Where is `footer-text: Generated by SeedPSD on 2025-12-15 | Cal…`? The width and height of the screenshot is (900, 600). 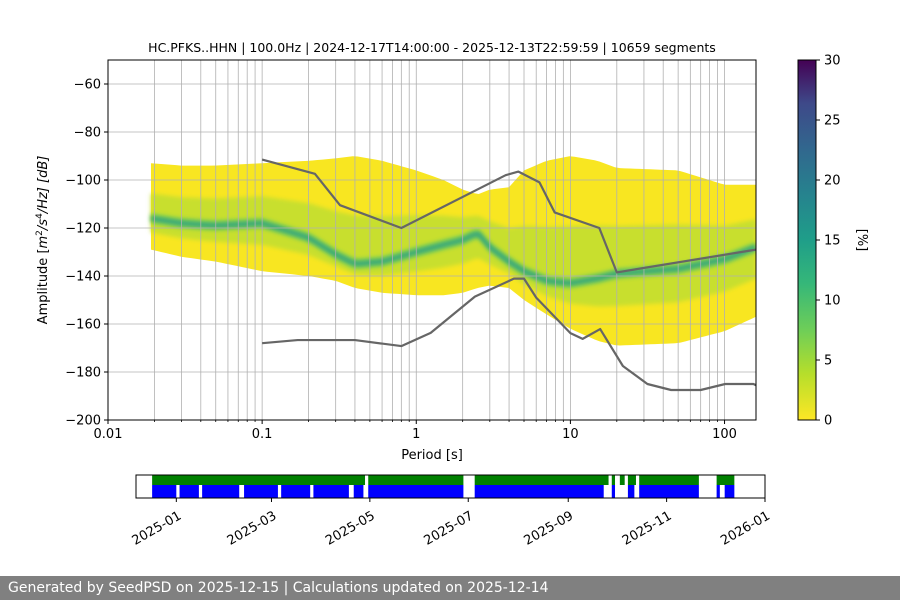
footer-text: Generated by SeedPSD on 2025-12-15 | Cal… is located at coordinates (278, 588).